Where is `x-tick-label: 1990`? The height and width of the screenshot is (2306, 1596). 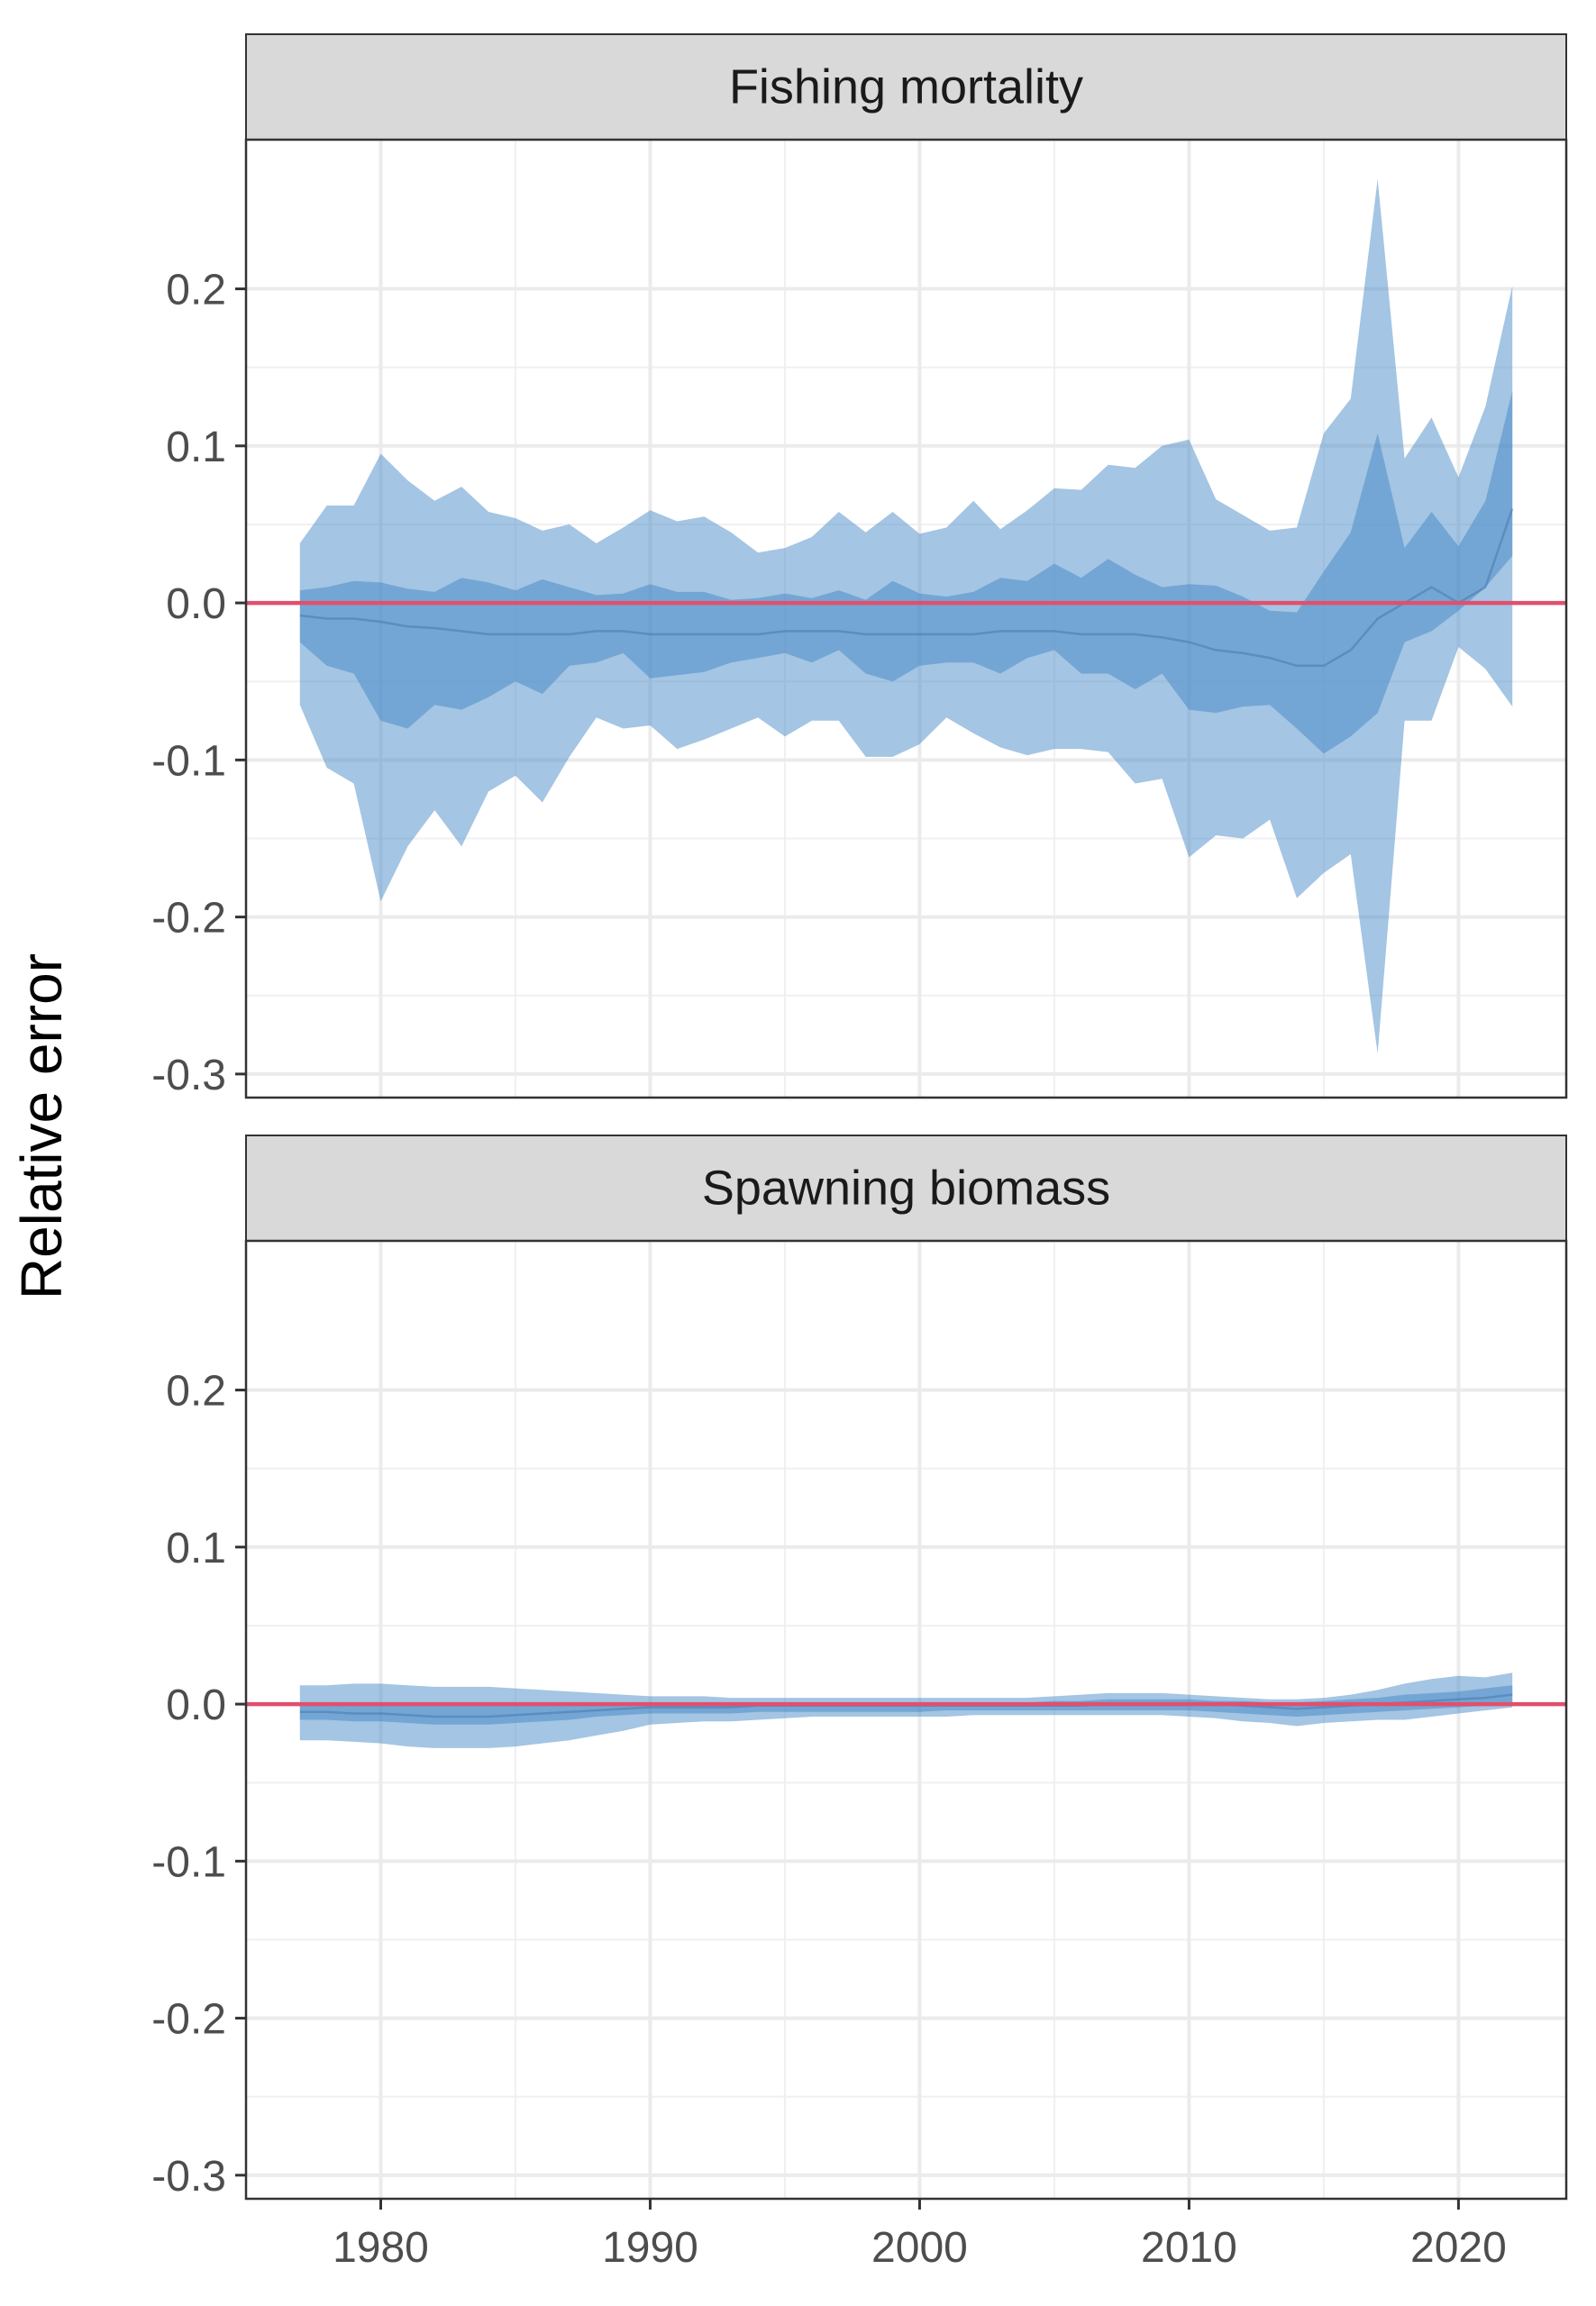 x-tick-label: 1990 is located at coordinates (650, 2248).